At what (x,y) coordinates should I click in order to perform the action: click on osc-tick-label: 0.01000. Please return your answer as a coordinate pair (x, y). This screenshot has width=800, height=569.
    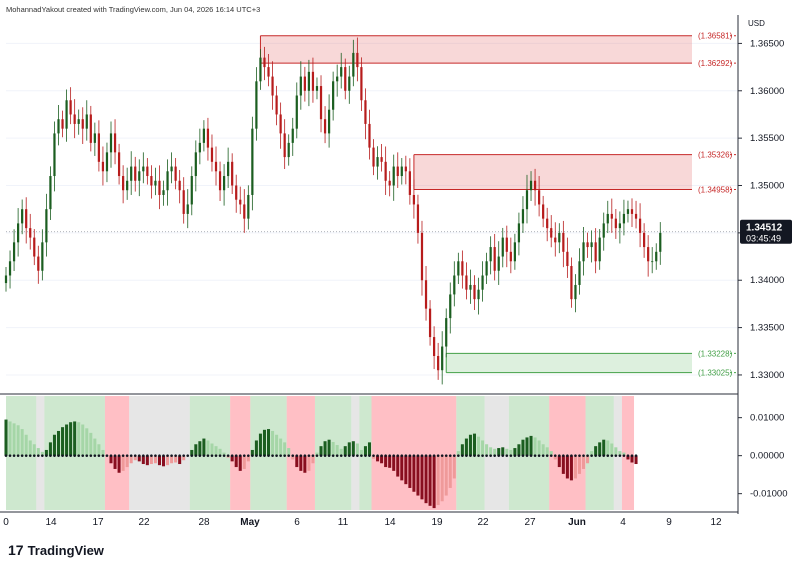
    Looking at the image, I should click on (767, 418).